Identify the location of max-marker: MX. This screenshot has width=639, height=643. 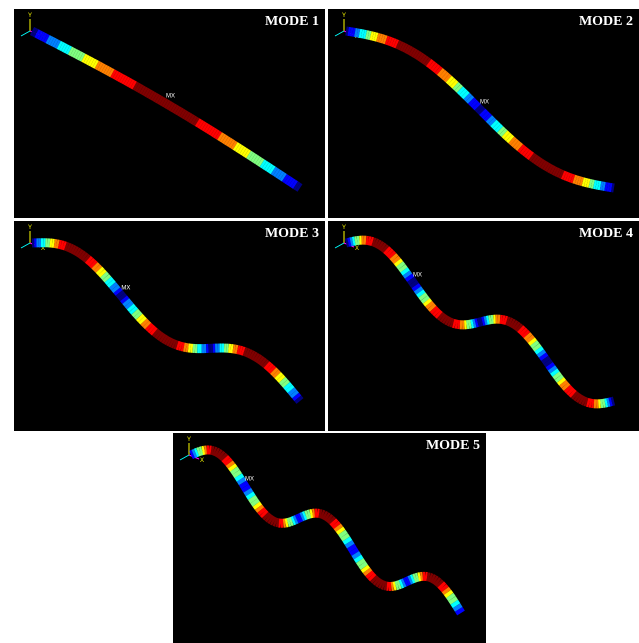
(170, 97).